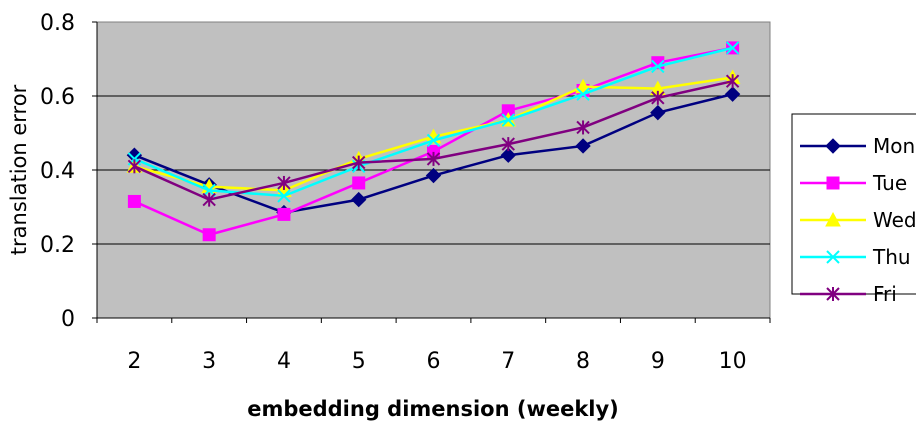 This screenshot has height=432, width=916. I want to click on x-tick-label: 9, so click(658, 361).